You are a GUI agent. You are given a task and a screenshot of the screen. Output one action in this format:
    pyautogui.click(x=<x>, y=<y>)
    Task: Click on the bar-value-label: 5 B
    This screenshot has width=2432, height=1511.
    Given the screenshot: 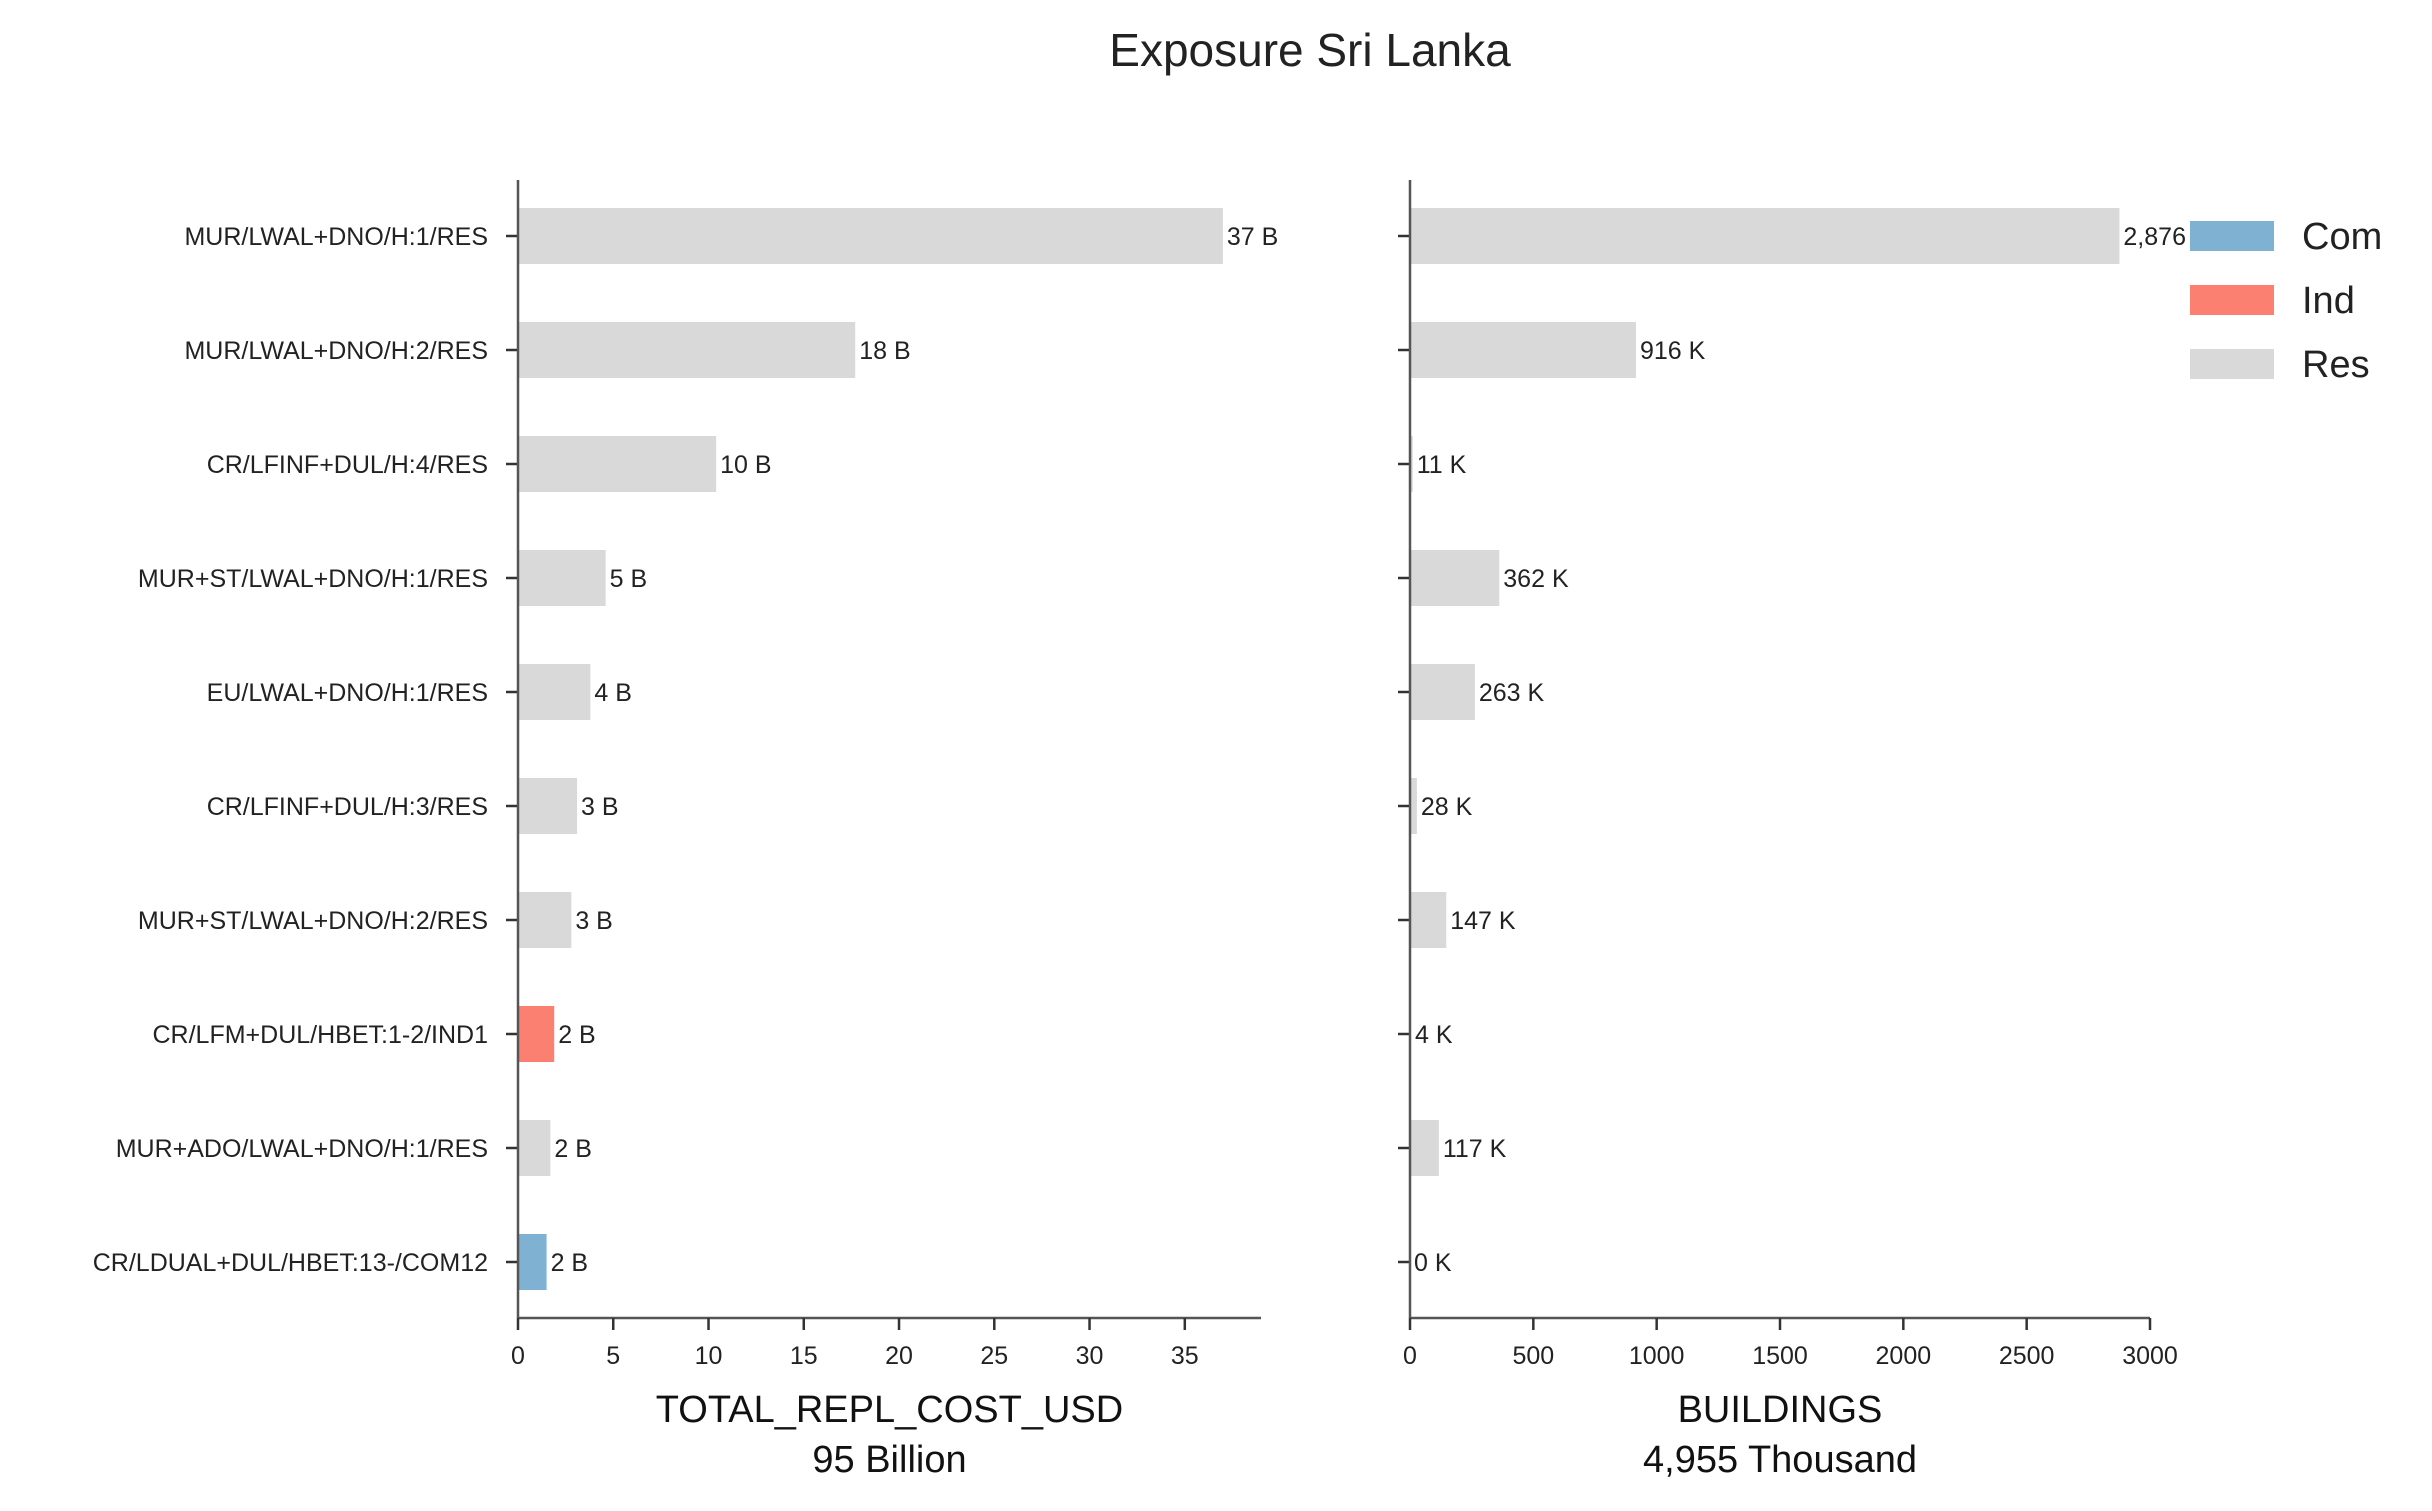 What is the action you would take?
    pyautogui.click(x=629, y=579)
    